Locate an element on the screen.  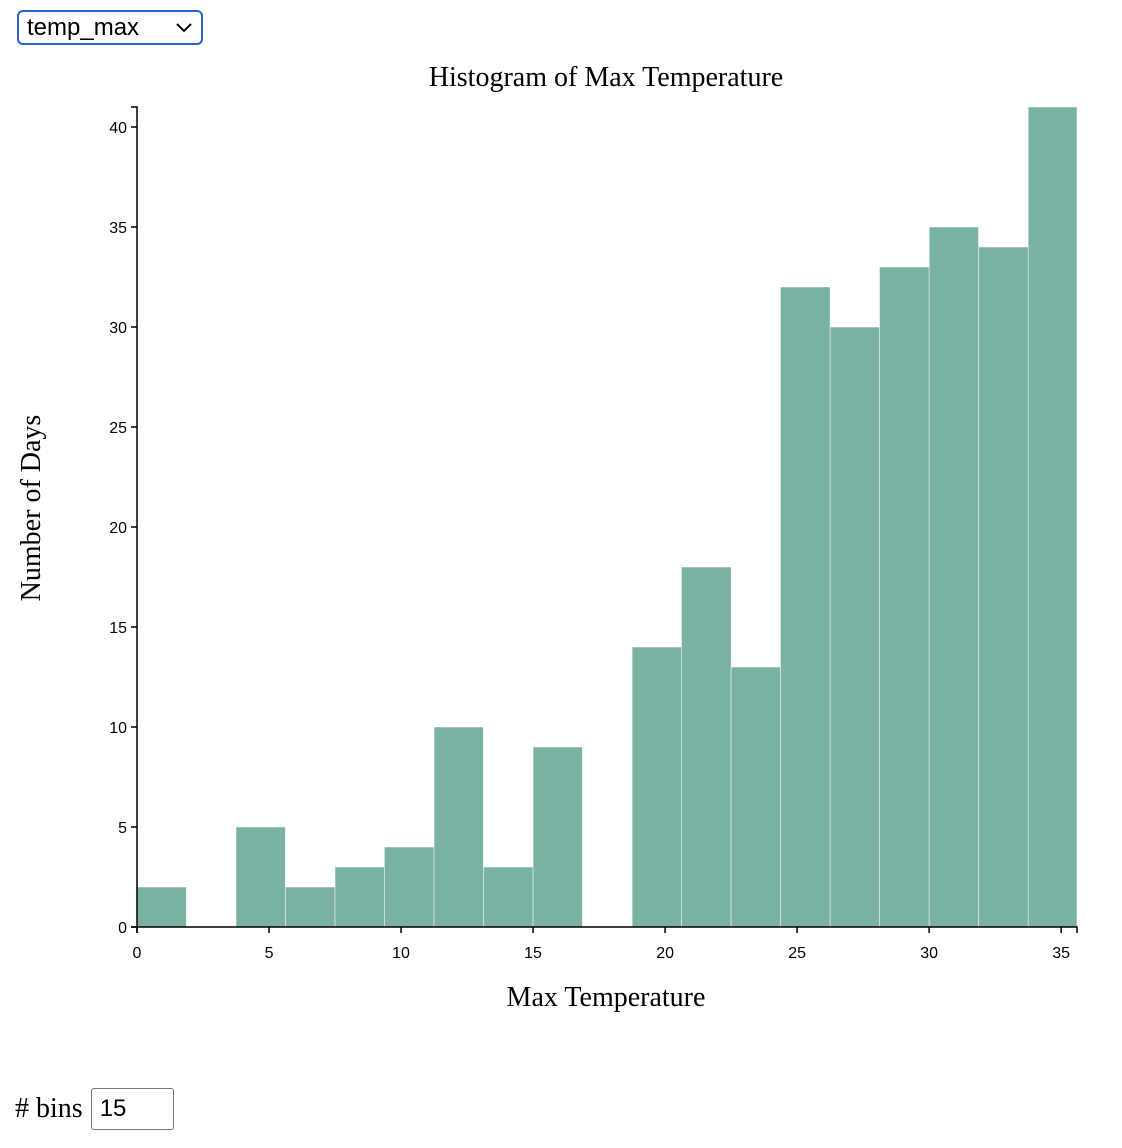
metric-select: temp_max is located at coordinates (110, 27).